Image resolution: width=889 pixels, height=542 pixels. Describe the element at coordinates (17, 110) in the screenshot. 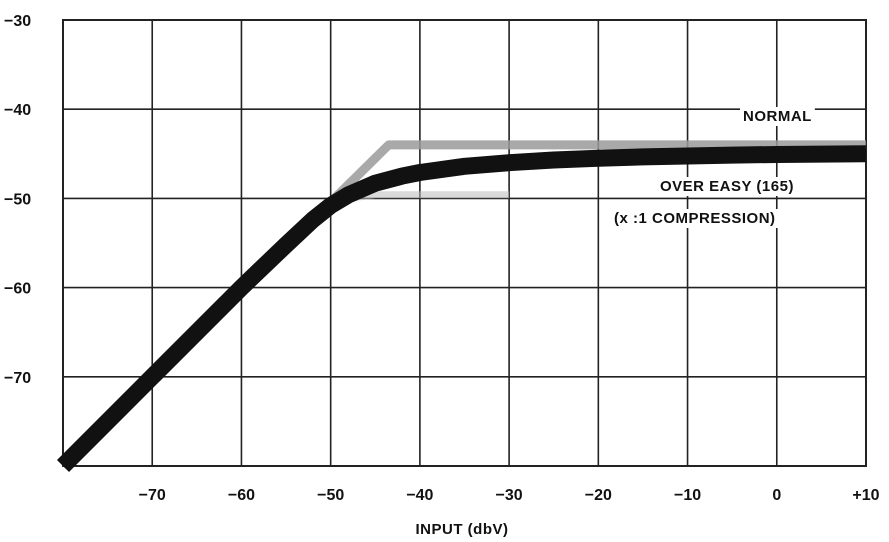

I see `y-tick-label: −40` at that location.